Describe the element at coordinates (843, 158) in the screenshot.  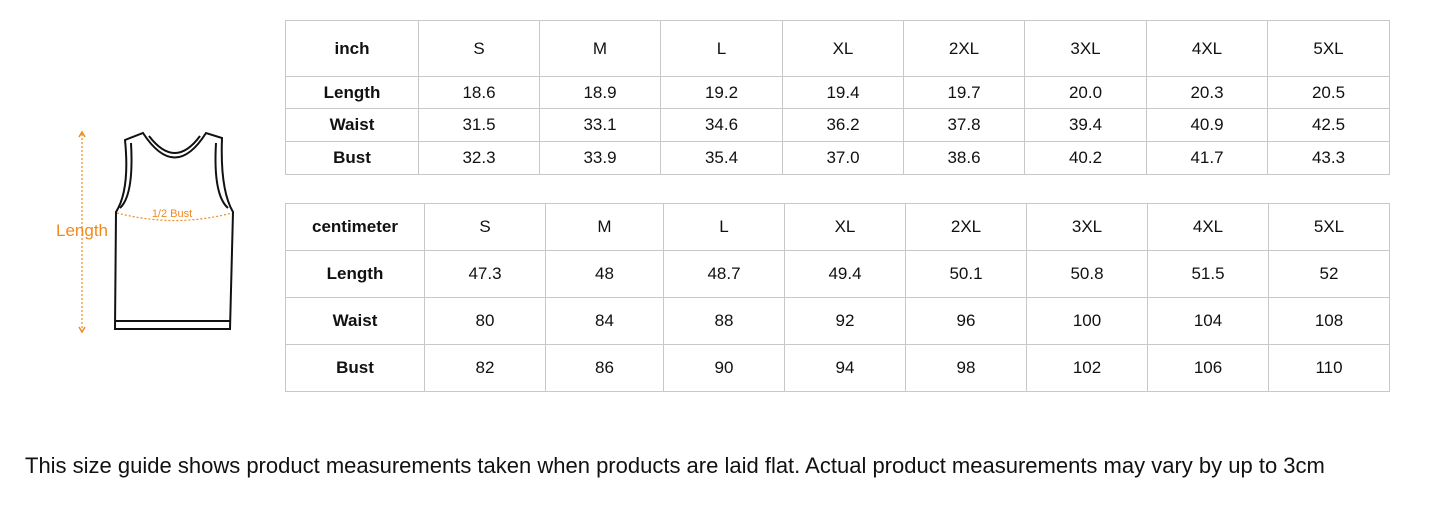
I see `cell: 37.0` at that location.